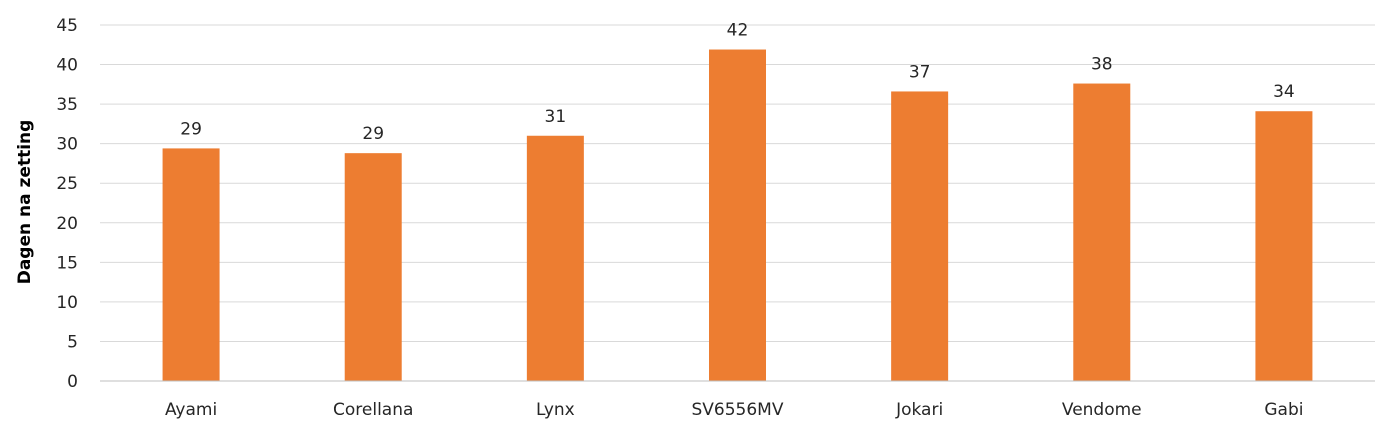 Image resolution: width=1386 pixels, height=426 pixels. What do you see at coordinates (1102, 410) in the screenshot?
I see `x-tick-label: Vendome` at bounding box center [1102, 410].